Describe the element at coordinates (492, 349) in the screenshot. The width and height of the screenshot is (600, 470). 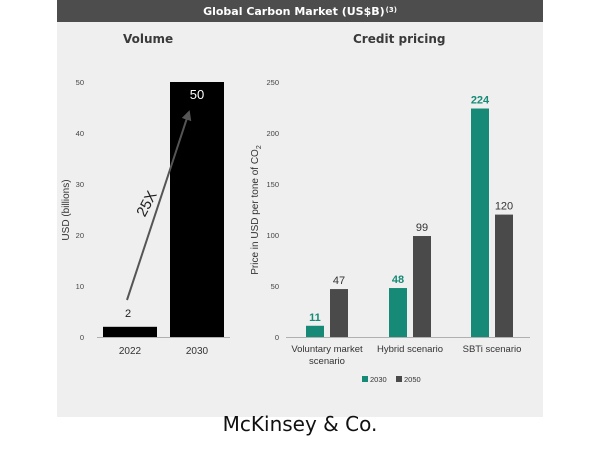
I see `x-tick-label: SBTi scenario` at that location.